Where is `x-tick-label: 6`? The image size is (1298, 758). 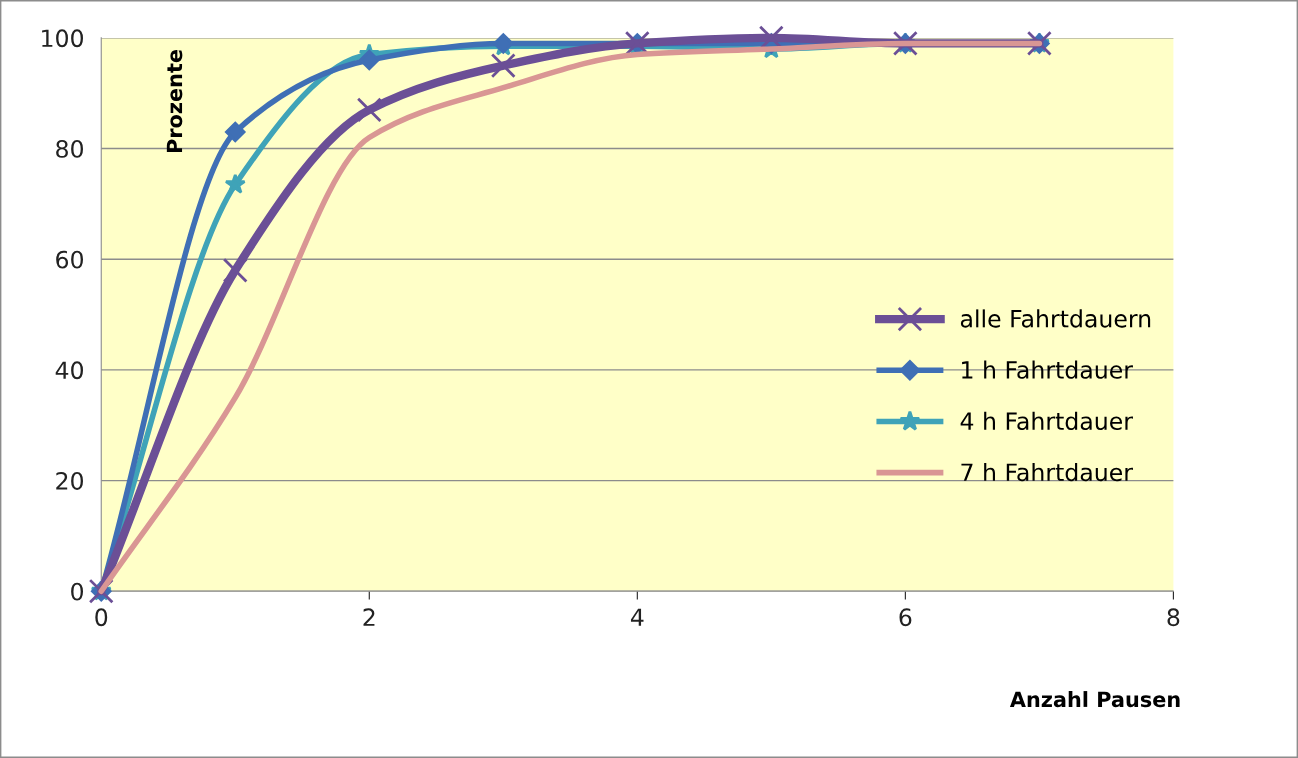 x-tick-label: 6 is located at coordinates (905, 617).